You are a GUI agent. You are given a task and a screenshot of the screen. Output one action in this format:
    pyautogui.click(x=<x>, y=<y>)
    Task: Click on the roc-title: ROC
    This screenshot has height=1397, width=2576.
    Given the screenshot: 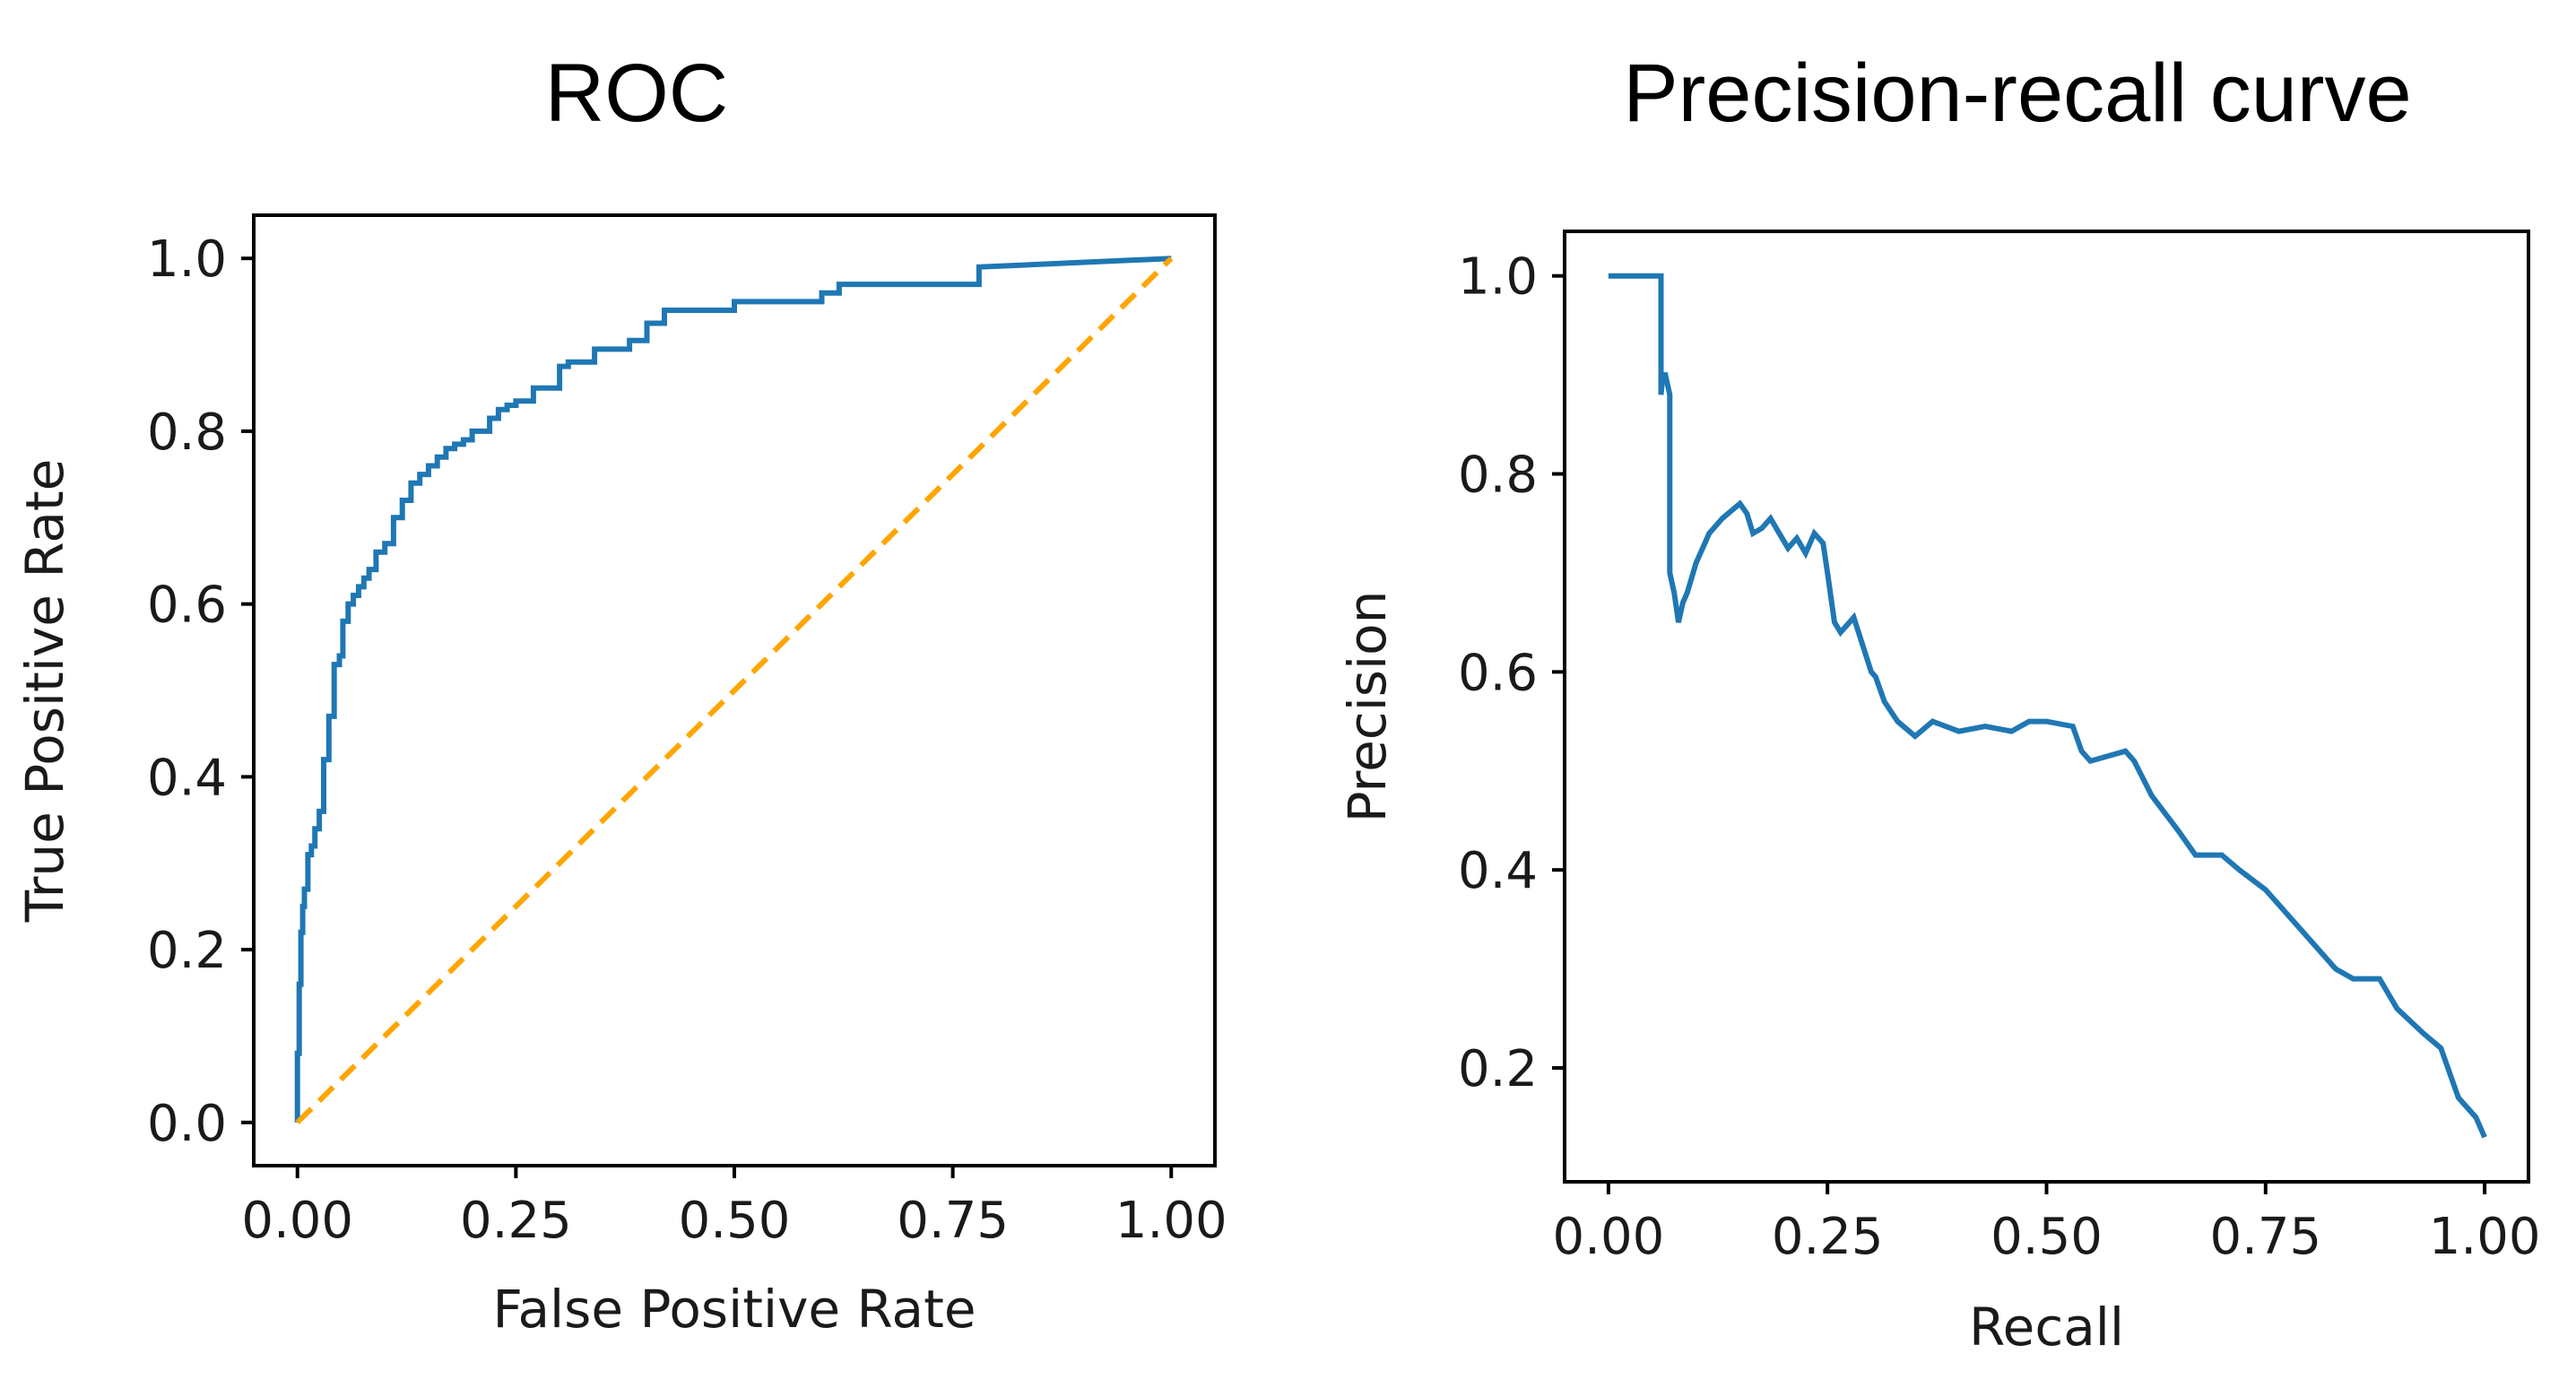 What is the action you would take?
    pyautogui.click(x=636, y=93)
    